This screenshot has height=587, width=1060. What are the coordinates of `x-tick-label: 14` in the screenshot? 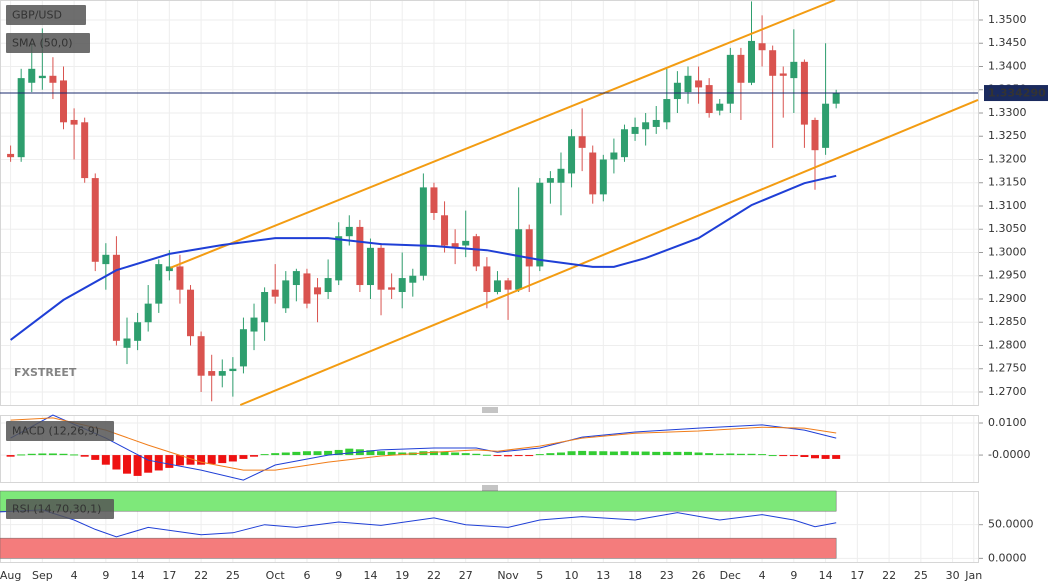 It's located at (370, 575).